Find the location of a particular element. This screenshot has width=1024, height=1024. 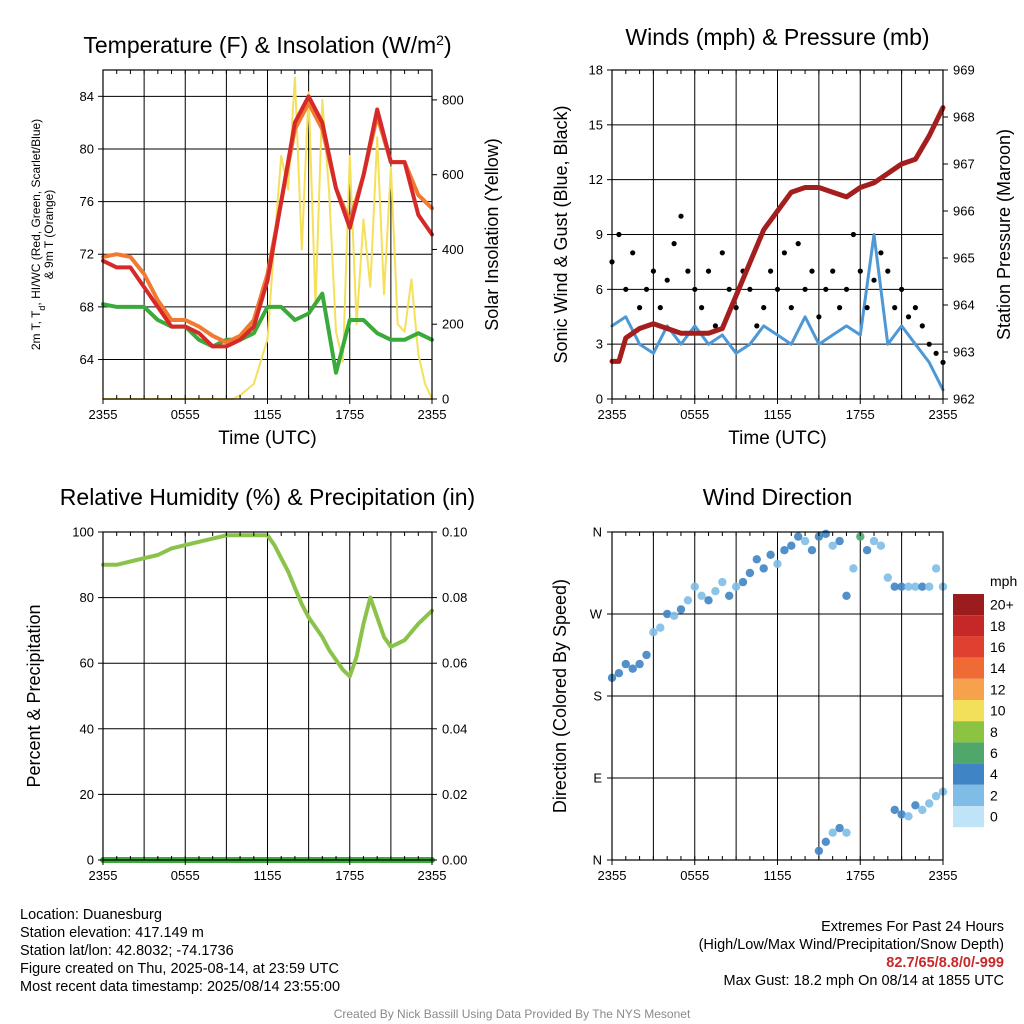

extremes-title: Extremes For Past 24 Hours is located at coordinates (912, 927).